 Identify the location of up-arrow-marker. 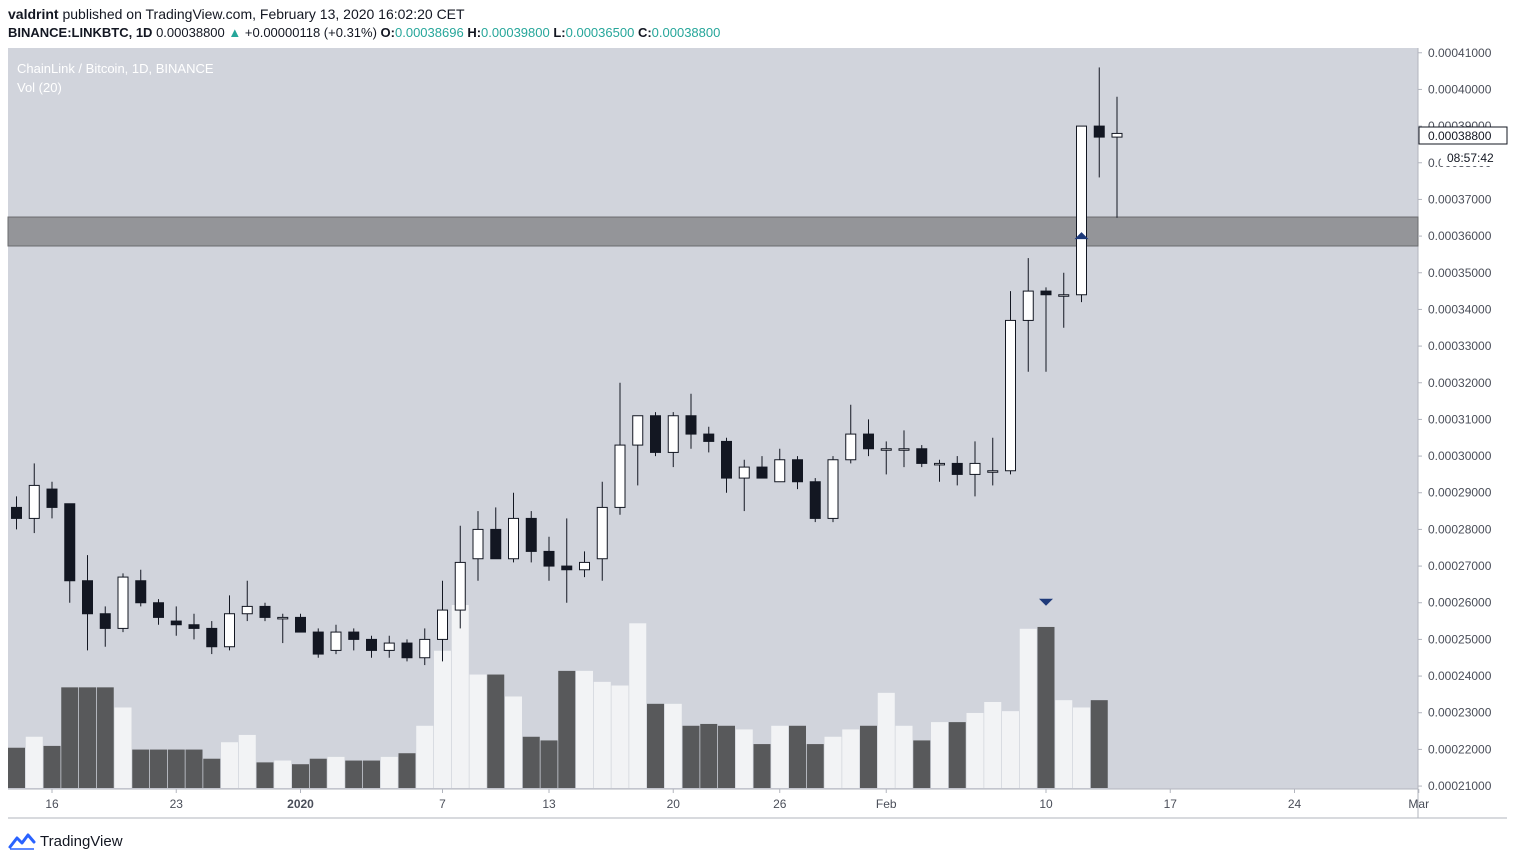
(1081, 236).